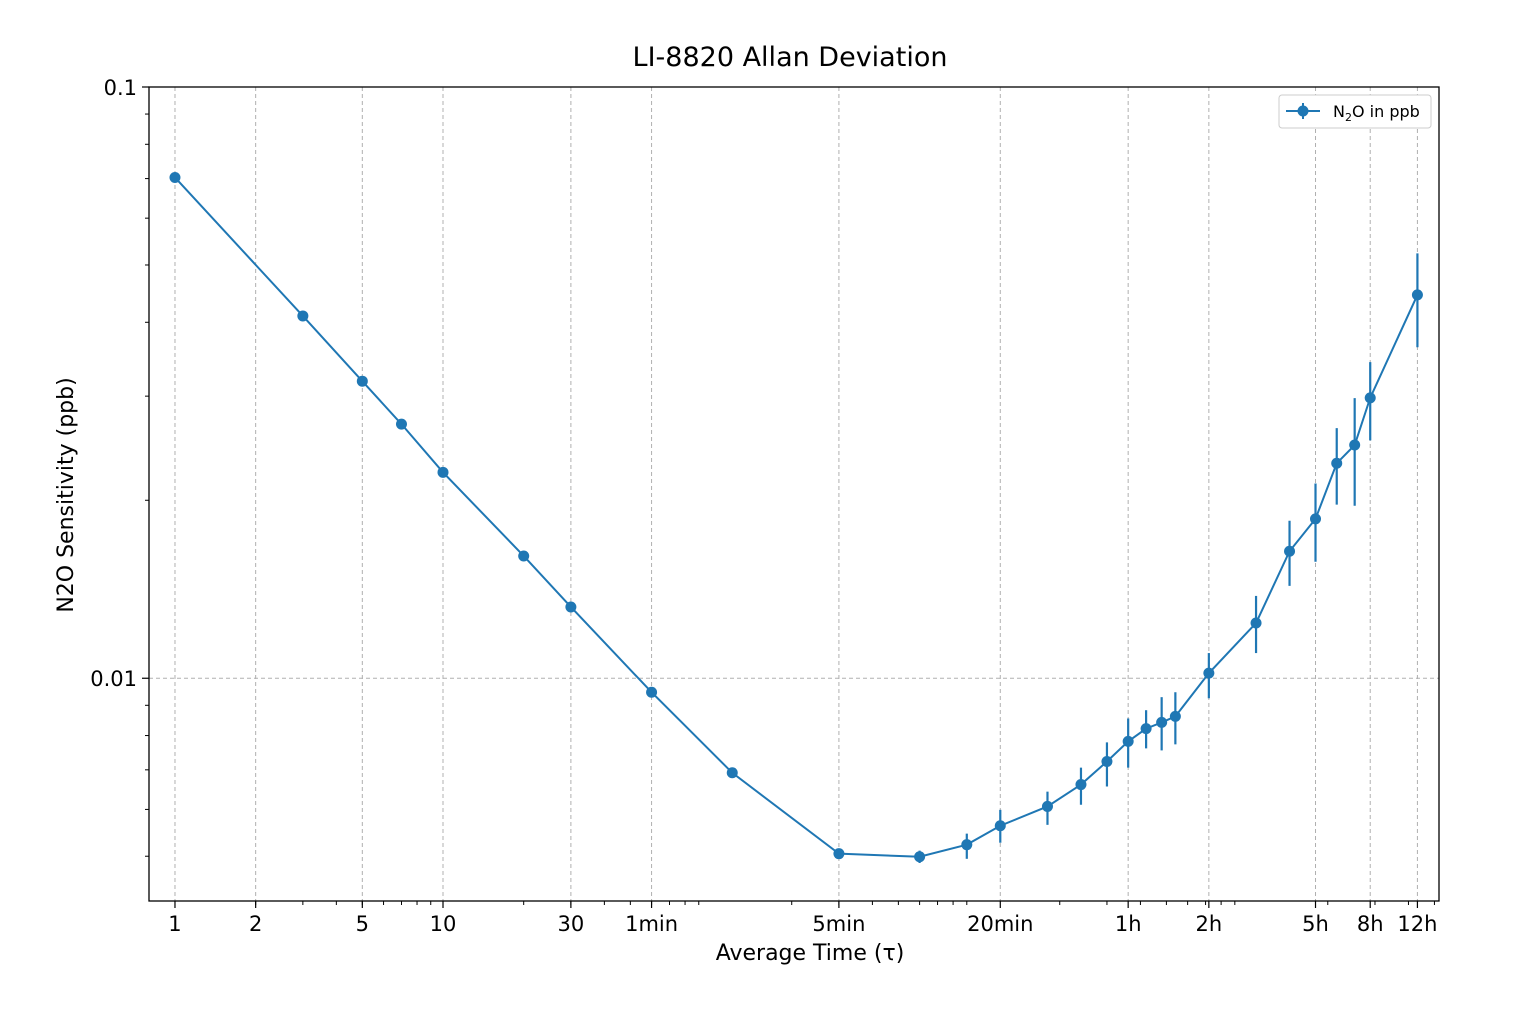 Image resolution: width=1517 pixels, height=1009 pixels. What do you see at coordinates (838, 924) in the screenshot?
I see `x-tick-label: 5min` at bounding box center [838, 924].